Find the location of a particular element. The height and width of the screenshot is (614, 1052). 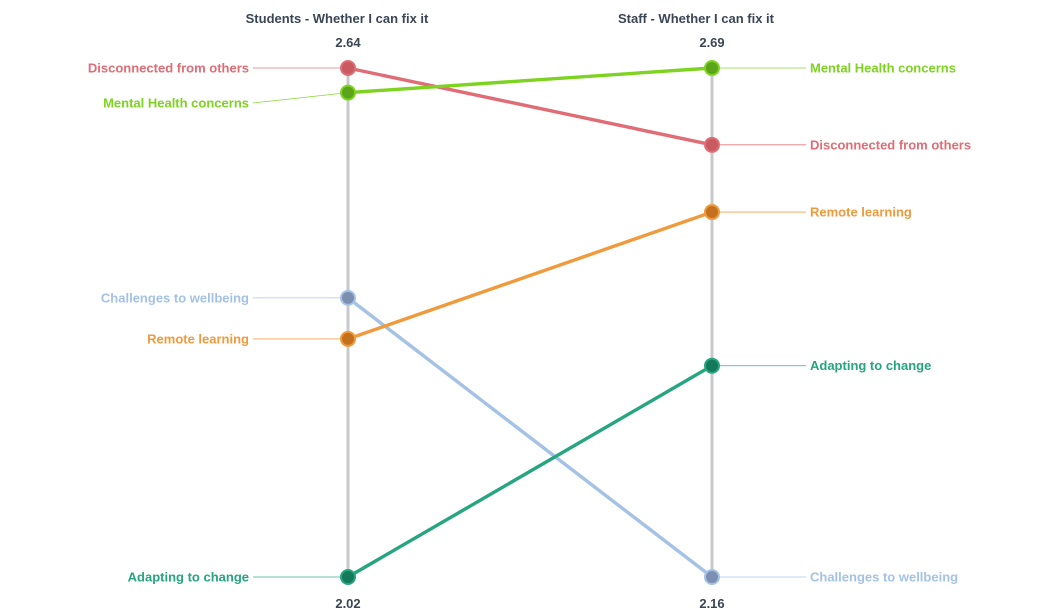

remote-learning-students-label: Remote learning is located at coordinates (198, 338).